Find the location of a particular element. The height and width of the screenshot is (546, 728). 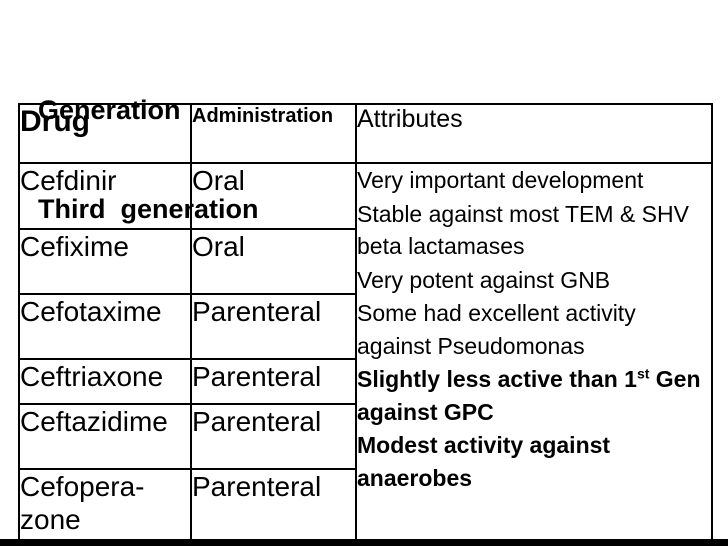

drug-cell: Cefotaxime is located at coordinates (105, 326).